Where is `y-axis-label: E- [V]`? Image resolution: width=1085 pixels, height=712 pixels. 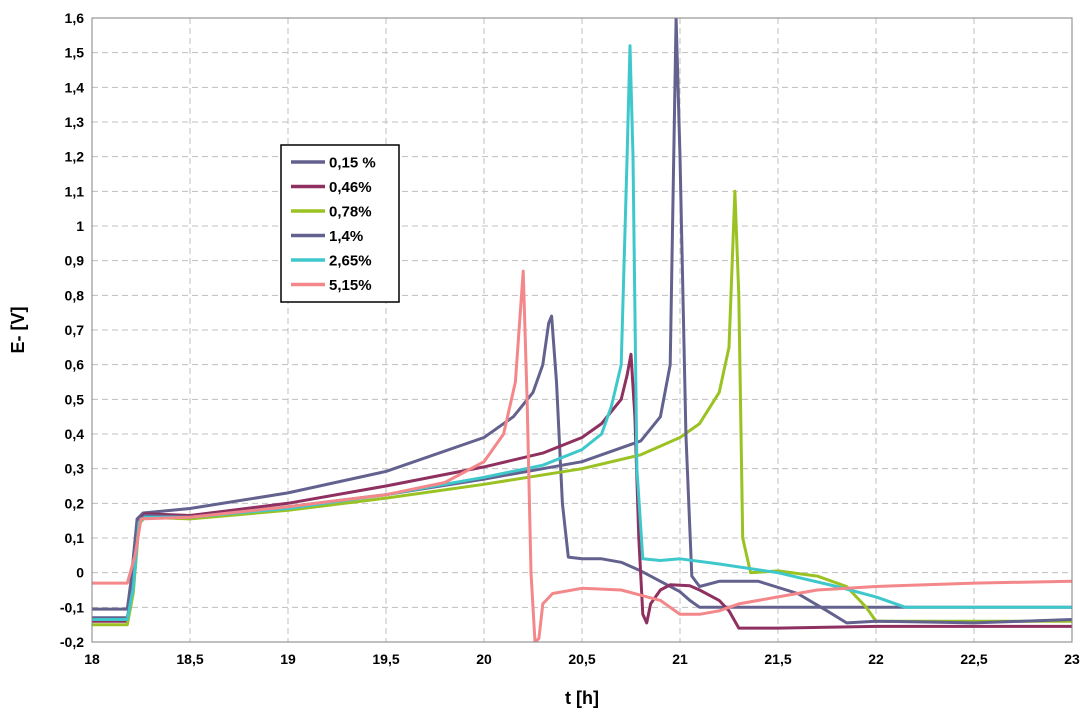
y-axis-label: E- [V] is located at coordinates (18, 330).